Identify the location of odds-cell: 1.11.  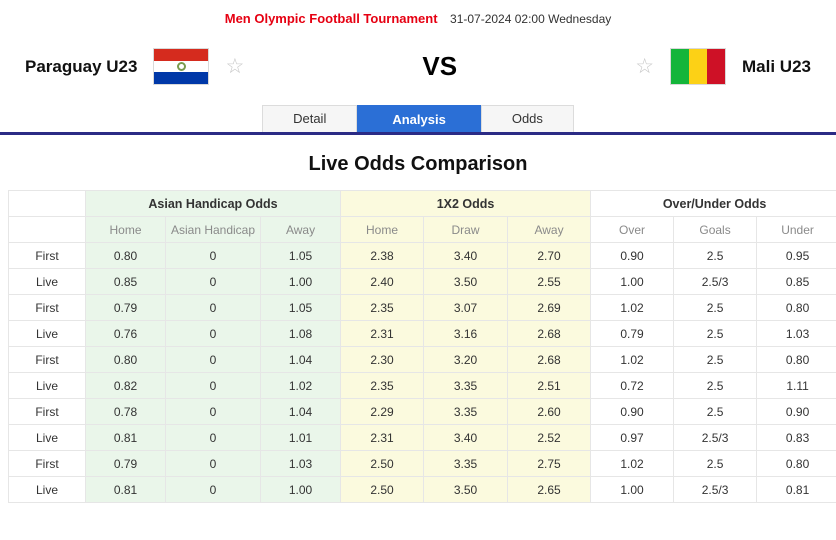
(796, 385).